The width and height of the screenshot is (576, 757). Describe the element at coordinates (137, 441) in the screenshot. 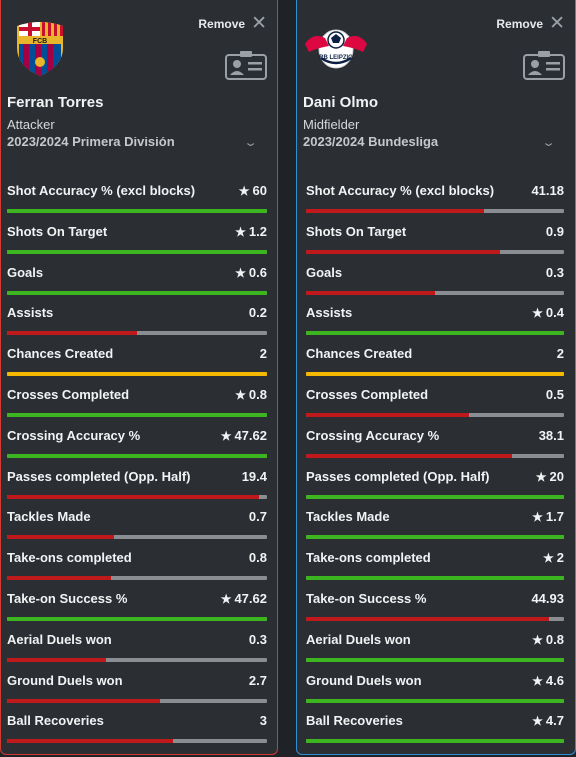

I see `stat-row: Crossing Accuracy % ★ 47.62` at that location.